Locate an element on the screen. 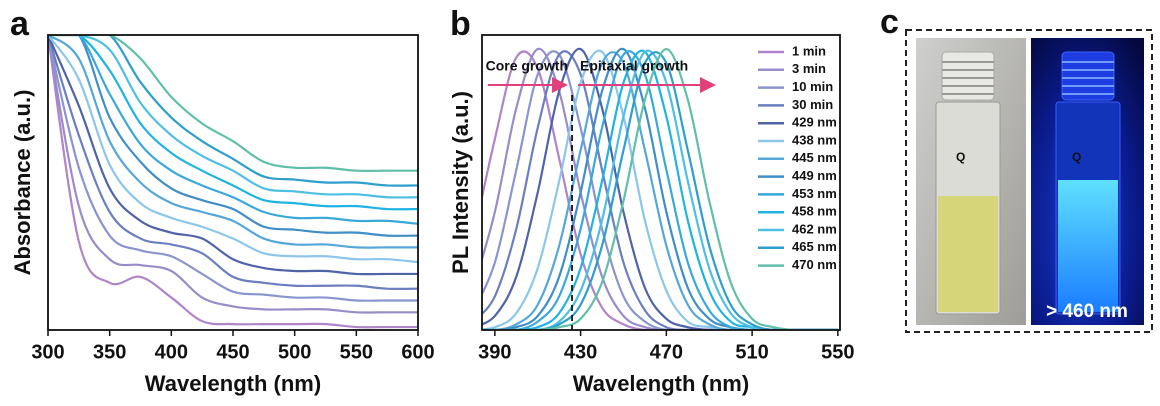 This screenshot has height=406, width=1160. x-tick-label: 450 is located at coordinates (232, 352).